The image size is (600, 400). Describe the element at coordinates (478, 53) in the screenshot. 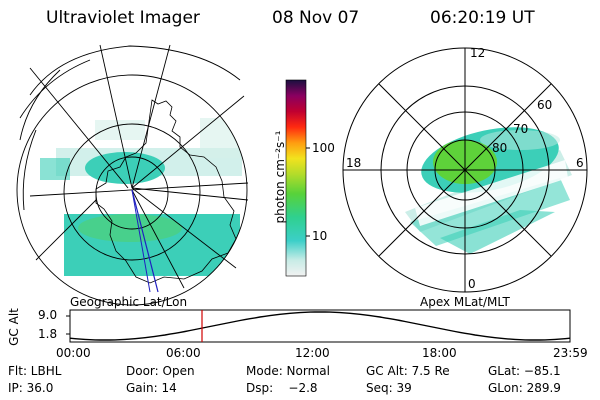

I see `mlt-label-12: 12` at that location.